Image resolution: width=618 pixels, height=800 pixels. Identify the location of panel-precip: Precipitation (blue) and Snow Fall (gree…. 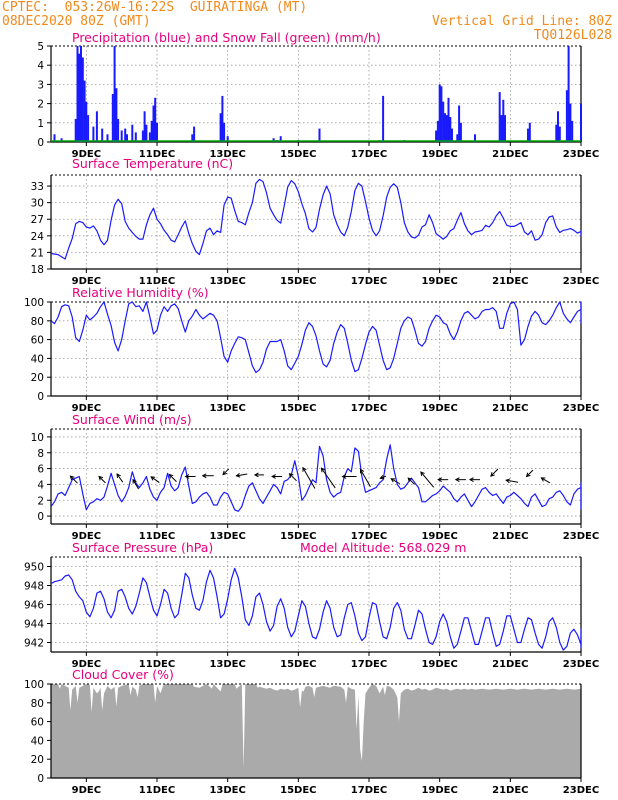
(318, 95).